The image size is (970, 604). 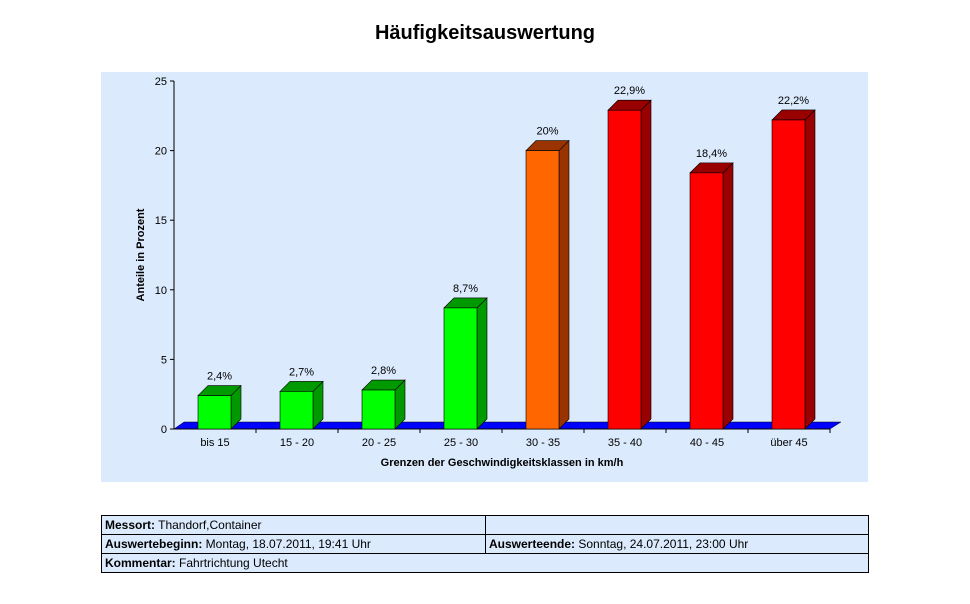 I want to click on x-tick-label: 30 - 35, so click(x=543, y=443).